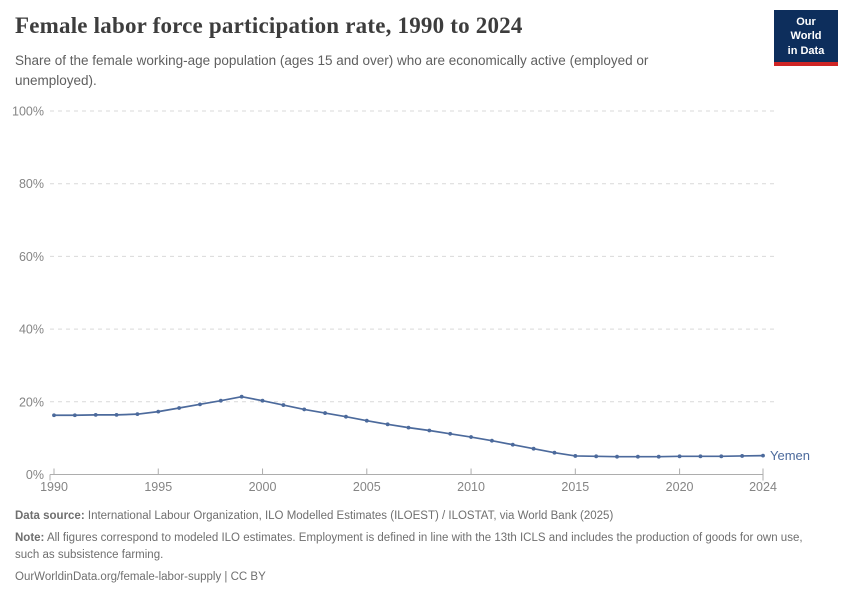  Describe the element at coordinates (31, 402) in the screenshot. I see `y-axis-tick-label: 20%` at that location.